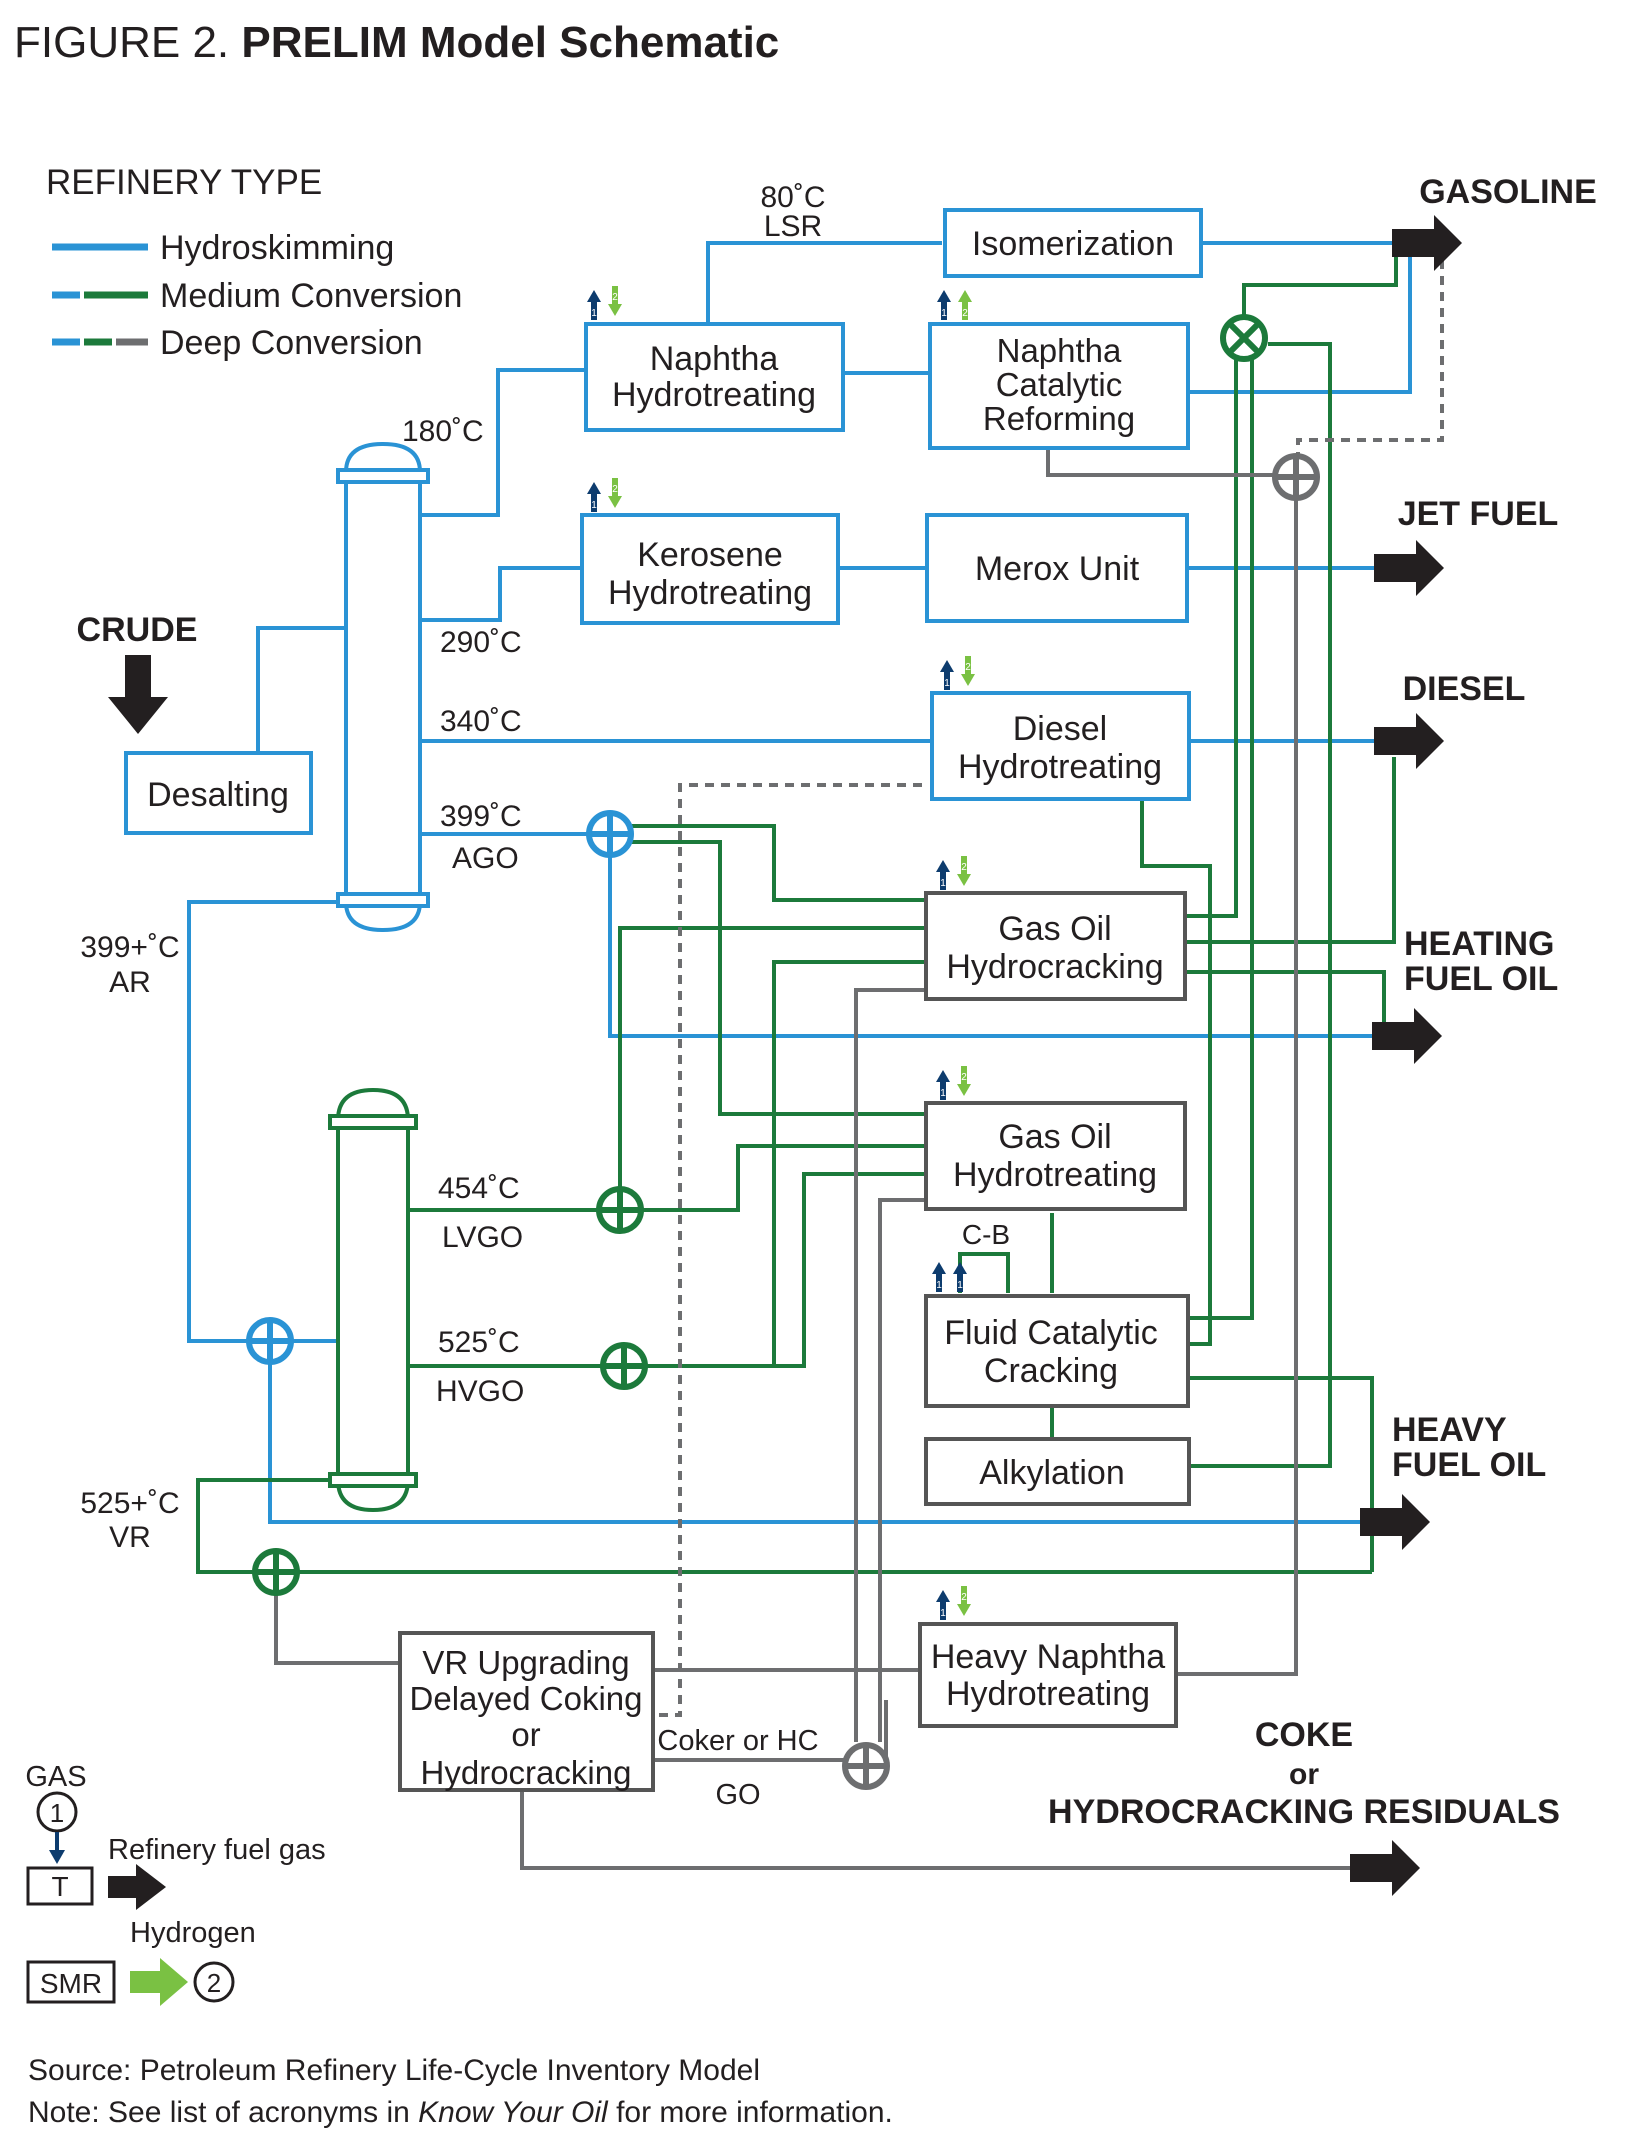  What do you see at coordinates (1304, 1774) in the screenshot?
I see `product-coke-or: or` at bounding box center [1304, 1774].